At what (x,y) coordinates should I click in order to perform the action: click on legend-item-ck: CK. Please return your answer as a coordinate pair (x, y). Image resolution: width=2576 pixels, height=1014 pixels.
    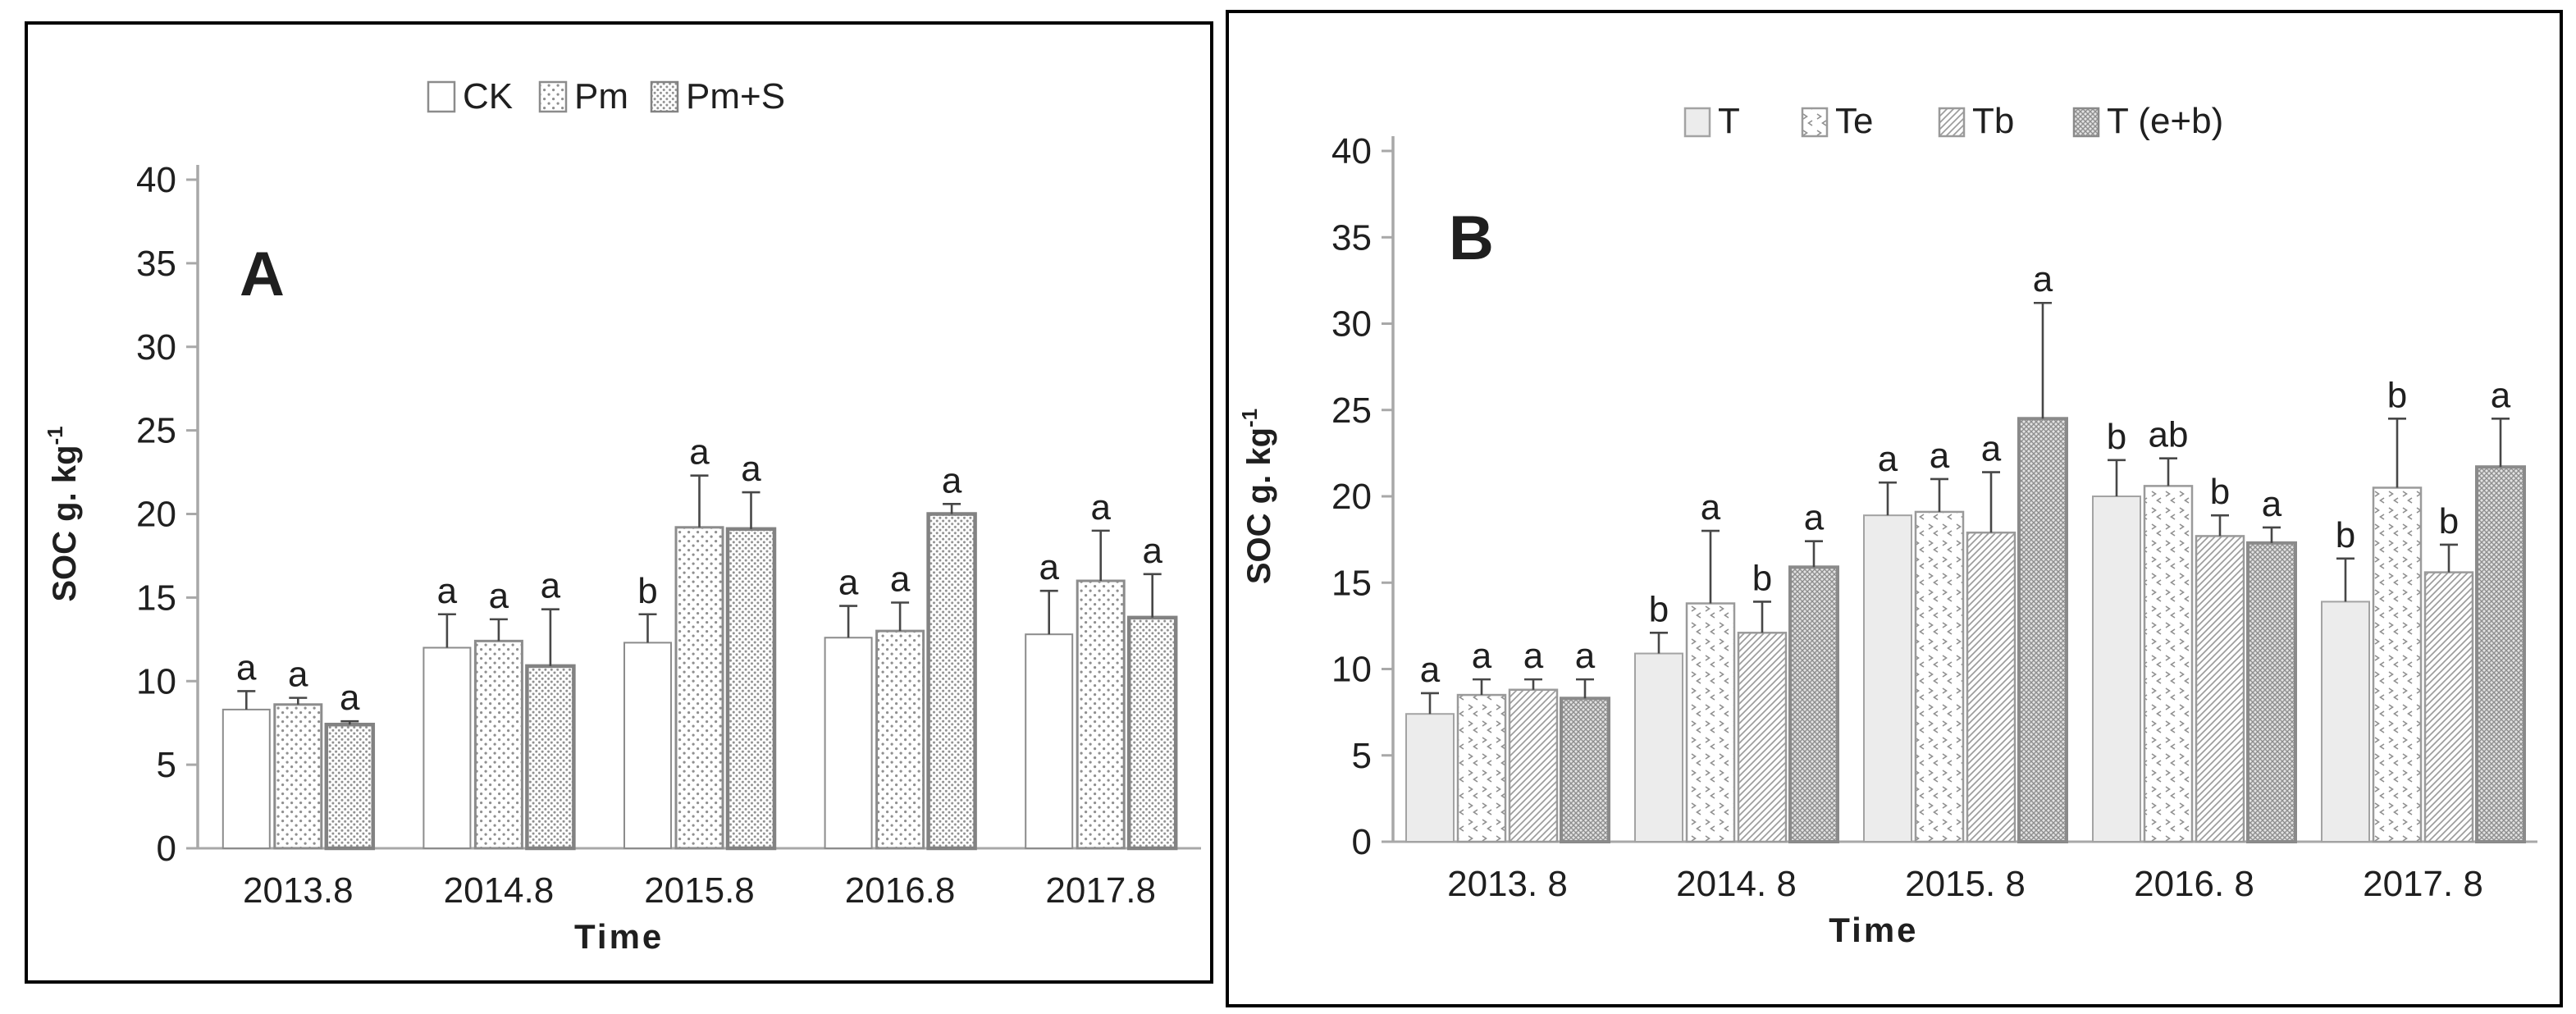
    Looking at the image, I should click on (470, 96).